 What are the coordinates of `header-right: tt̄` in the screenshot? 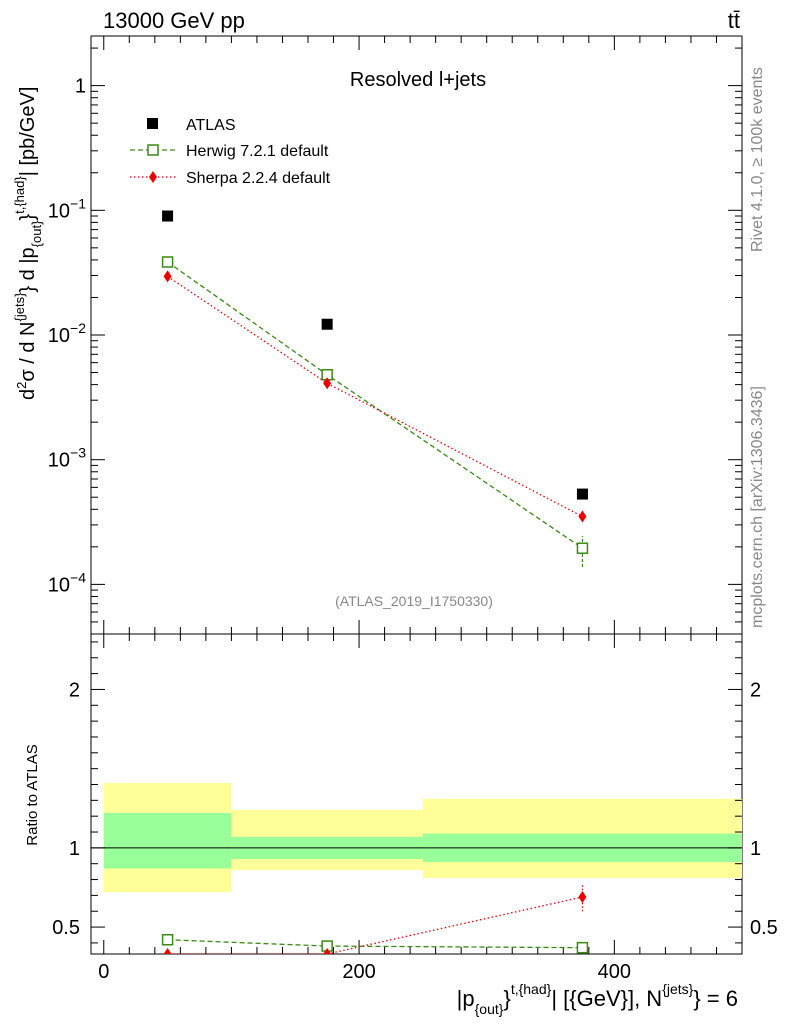 It's located at (734, 20).